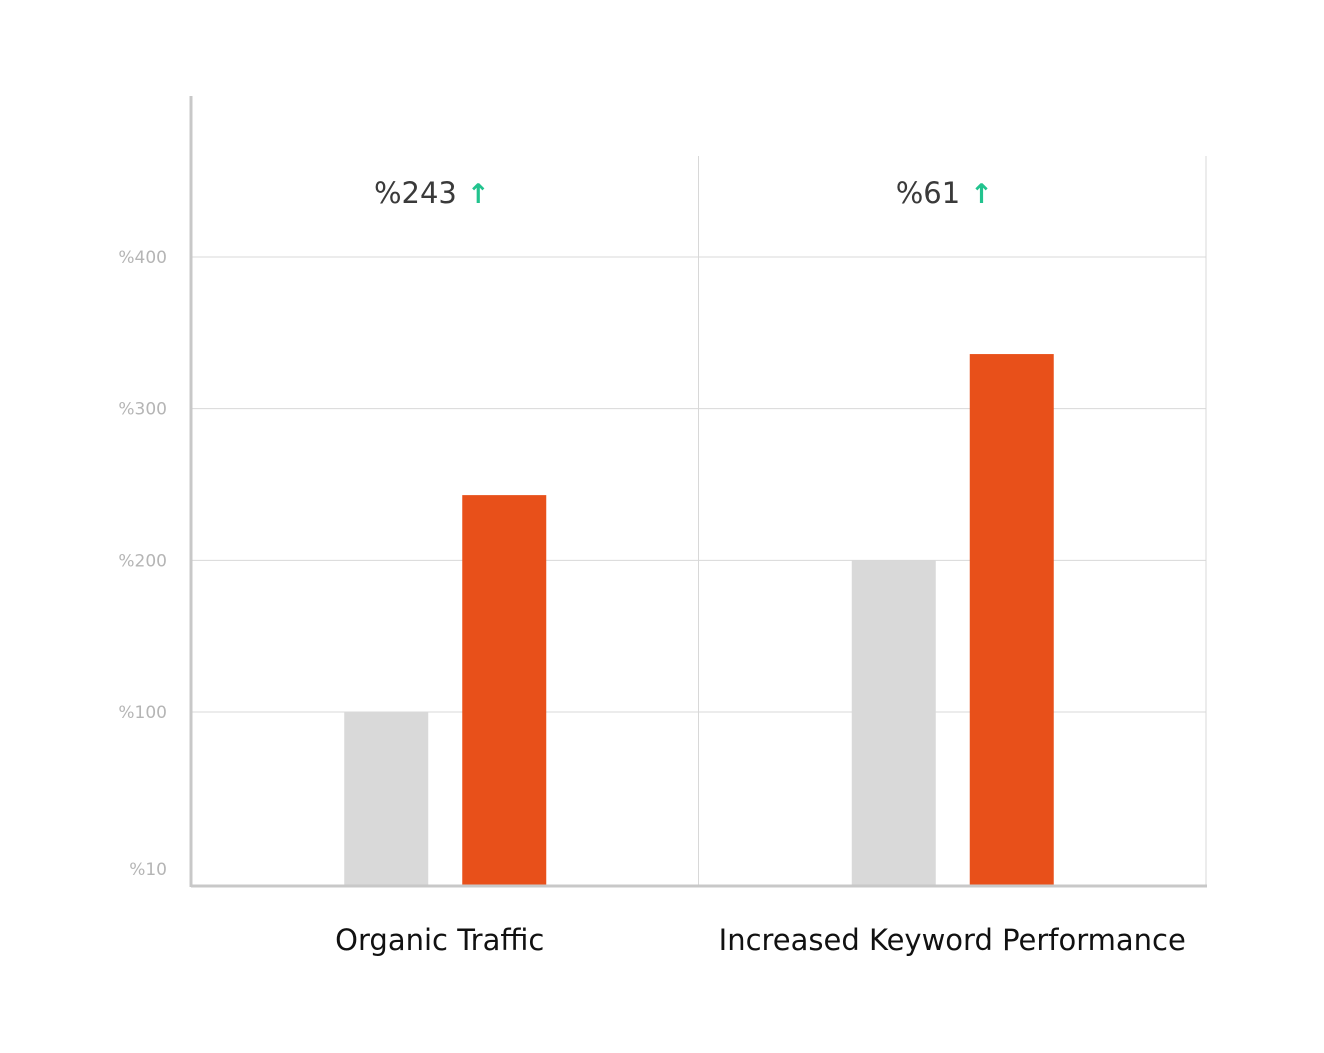 This screenshot has width=1324, height=1053. What do you see at coordinates (952, 940) in the screenshot?
I see `category-label: Increased Keyword Performance` at bounding box center [952, 940].